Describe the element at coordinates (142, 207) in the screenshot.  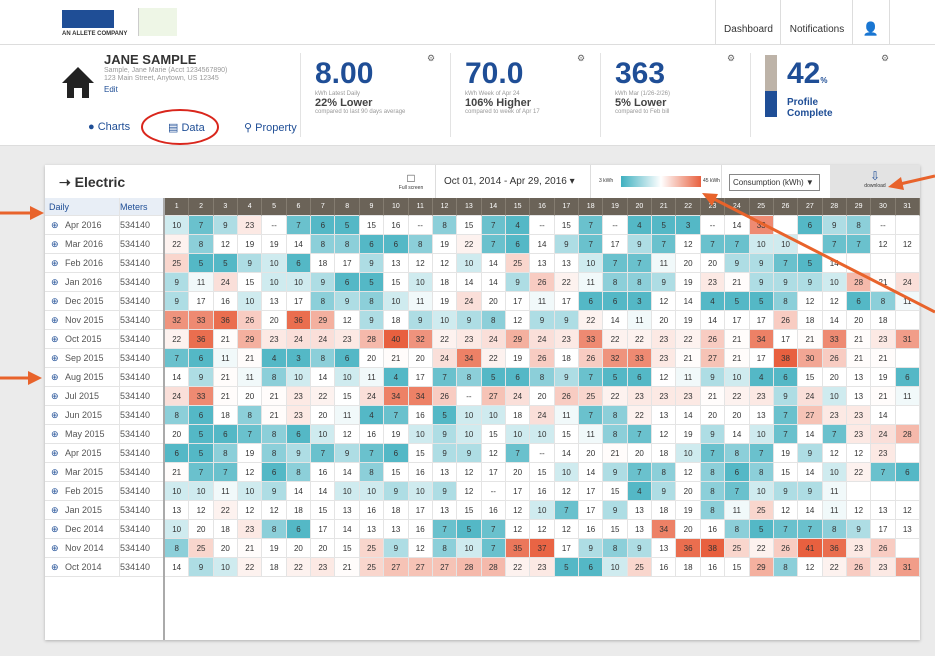
I see `meter-header: Meters` at that location.